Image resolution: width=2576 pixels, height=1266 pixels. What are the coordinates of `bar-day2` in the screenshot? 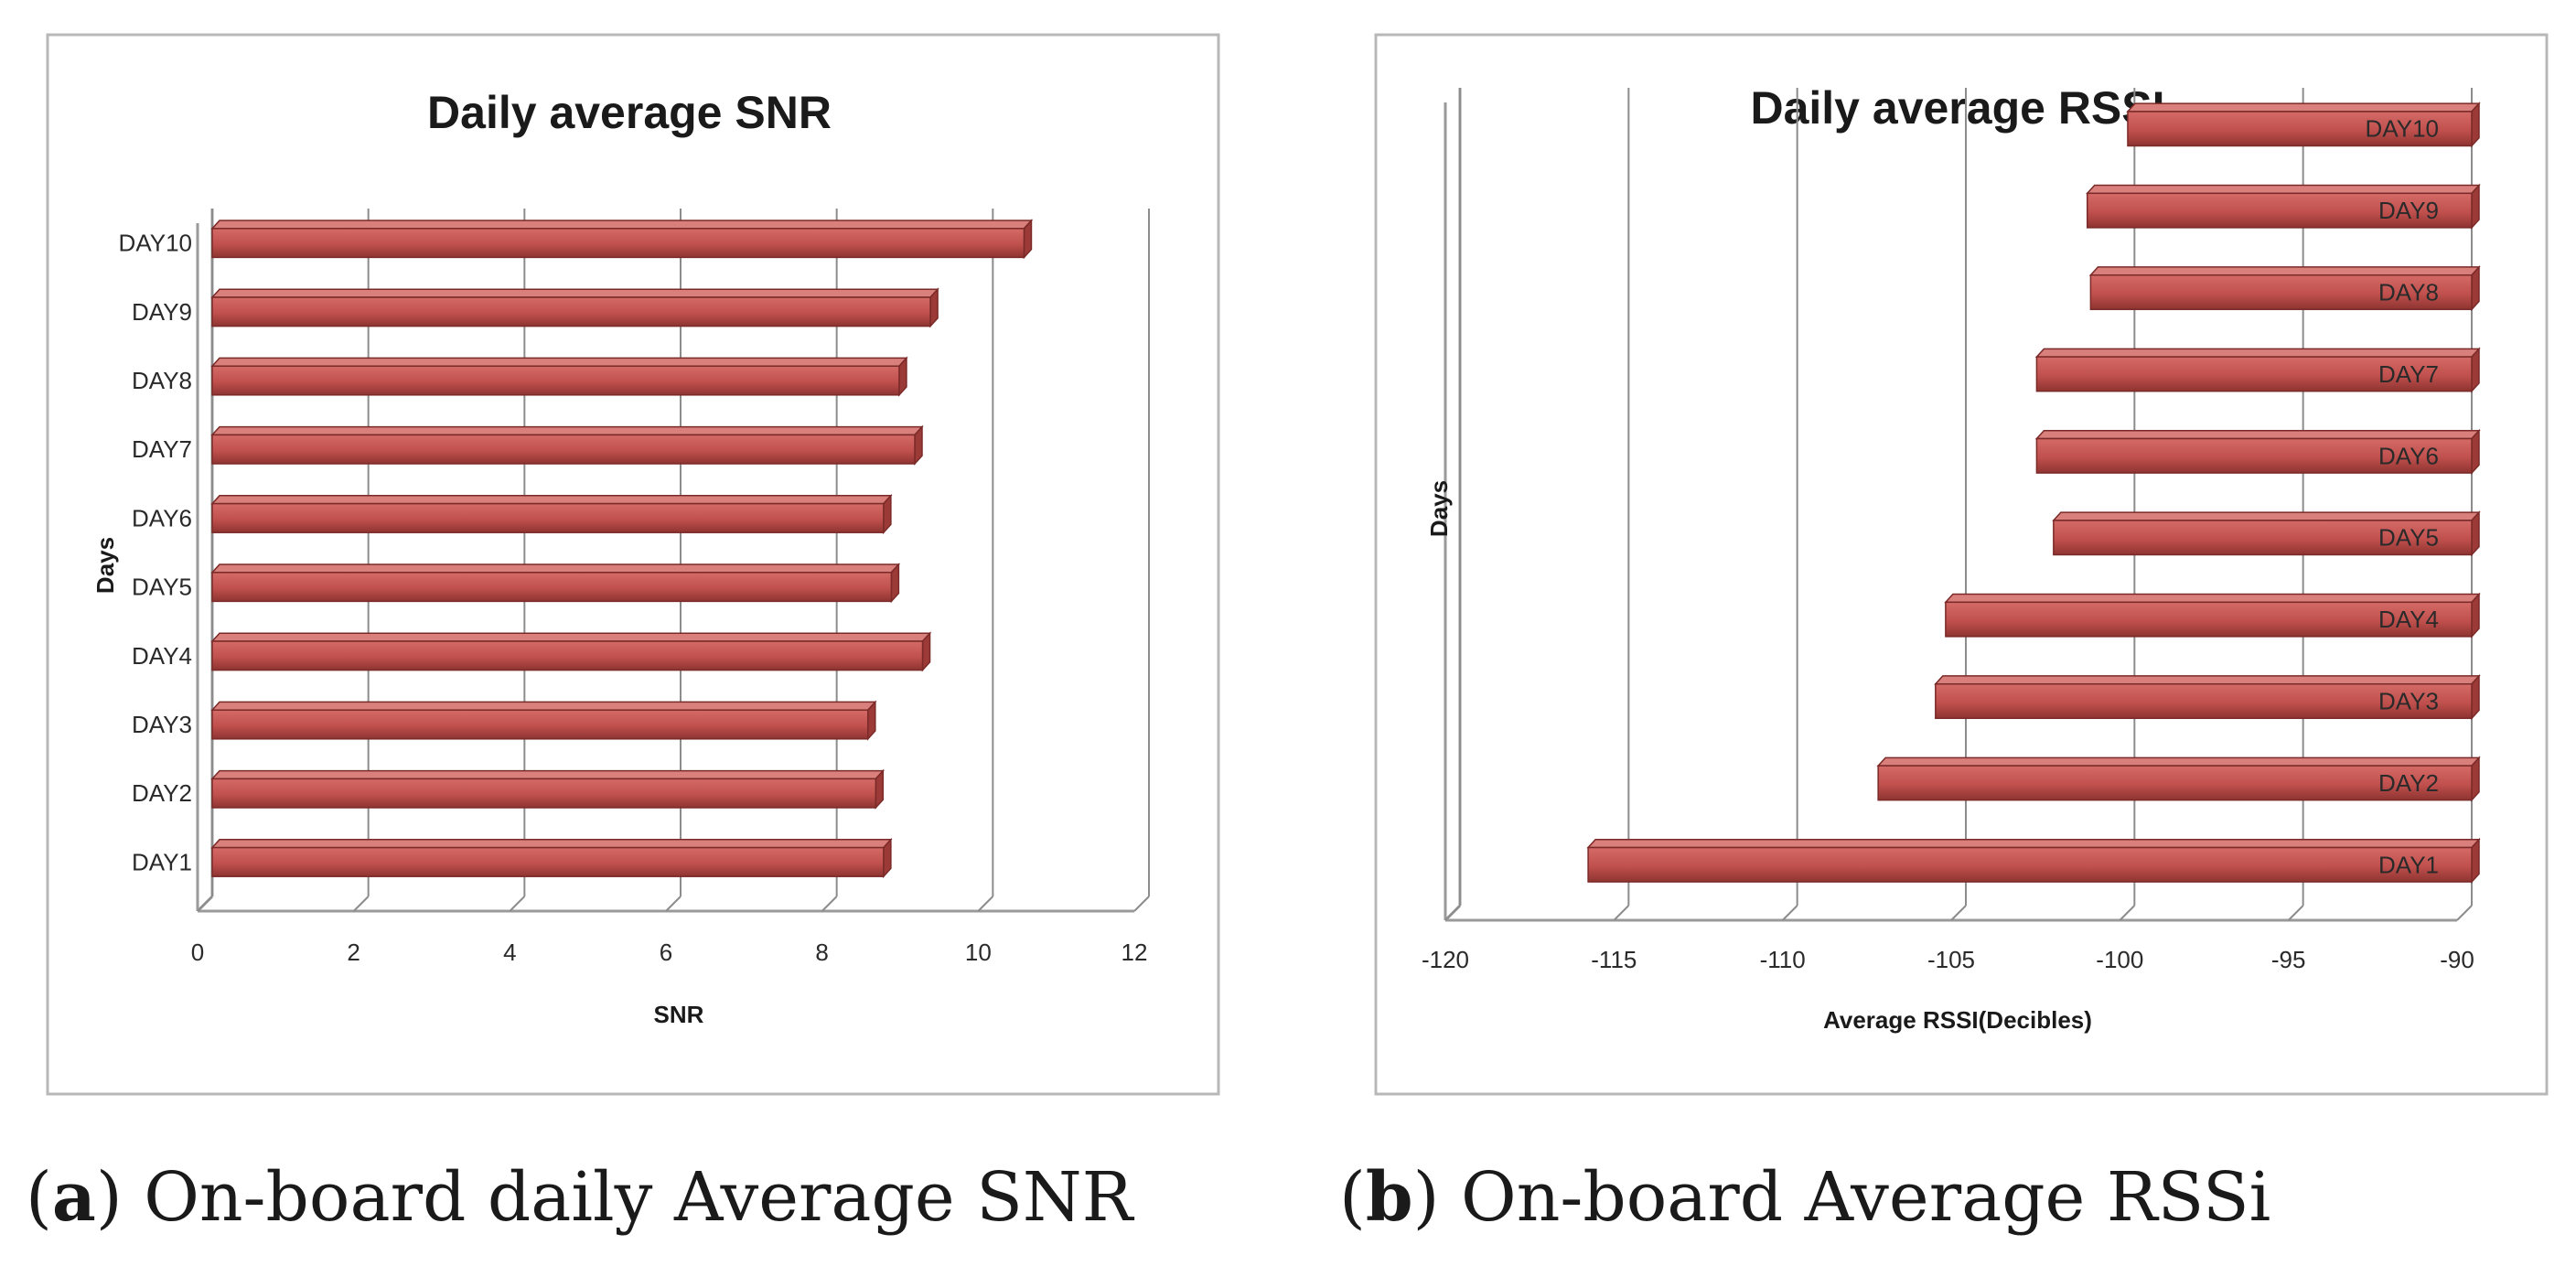 It's located at (2179, 779).